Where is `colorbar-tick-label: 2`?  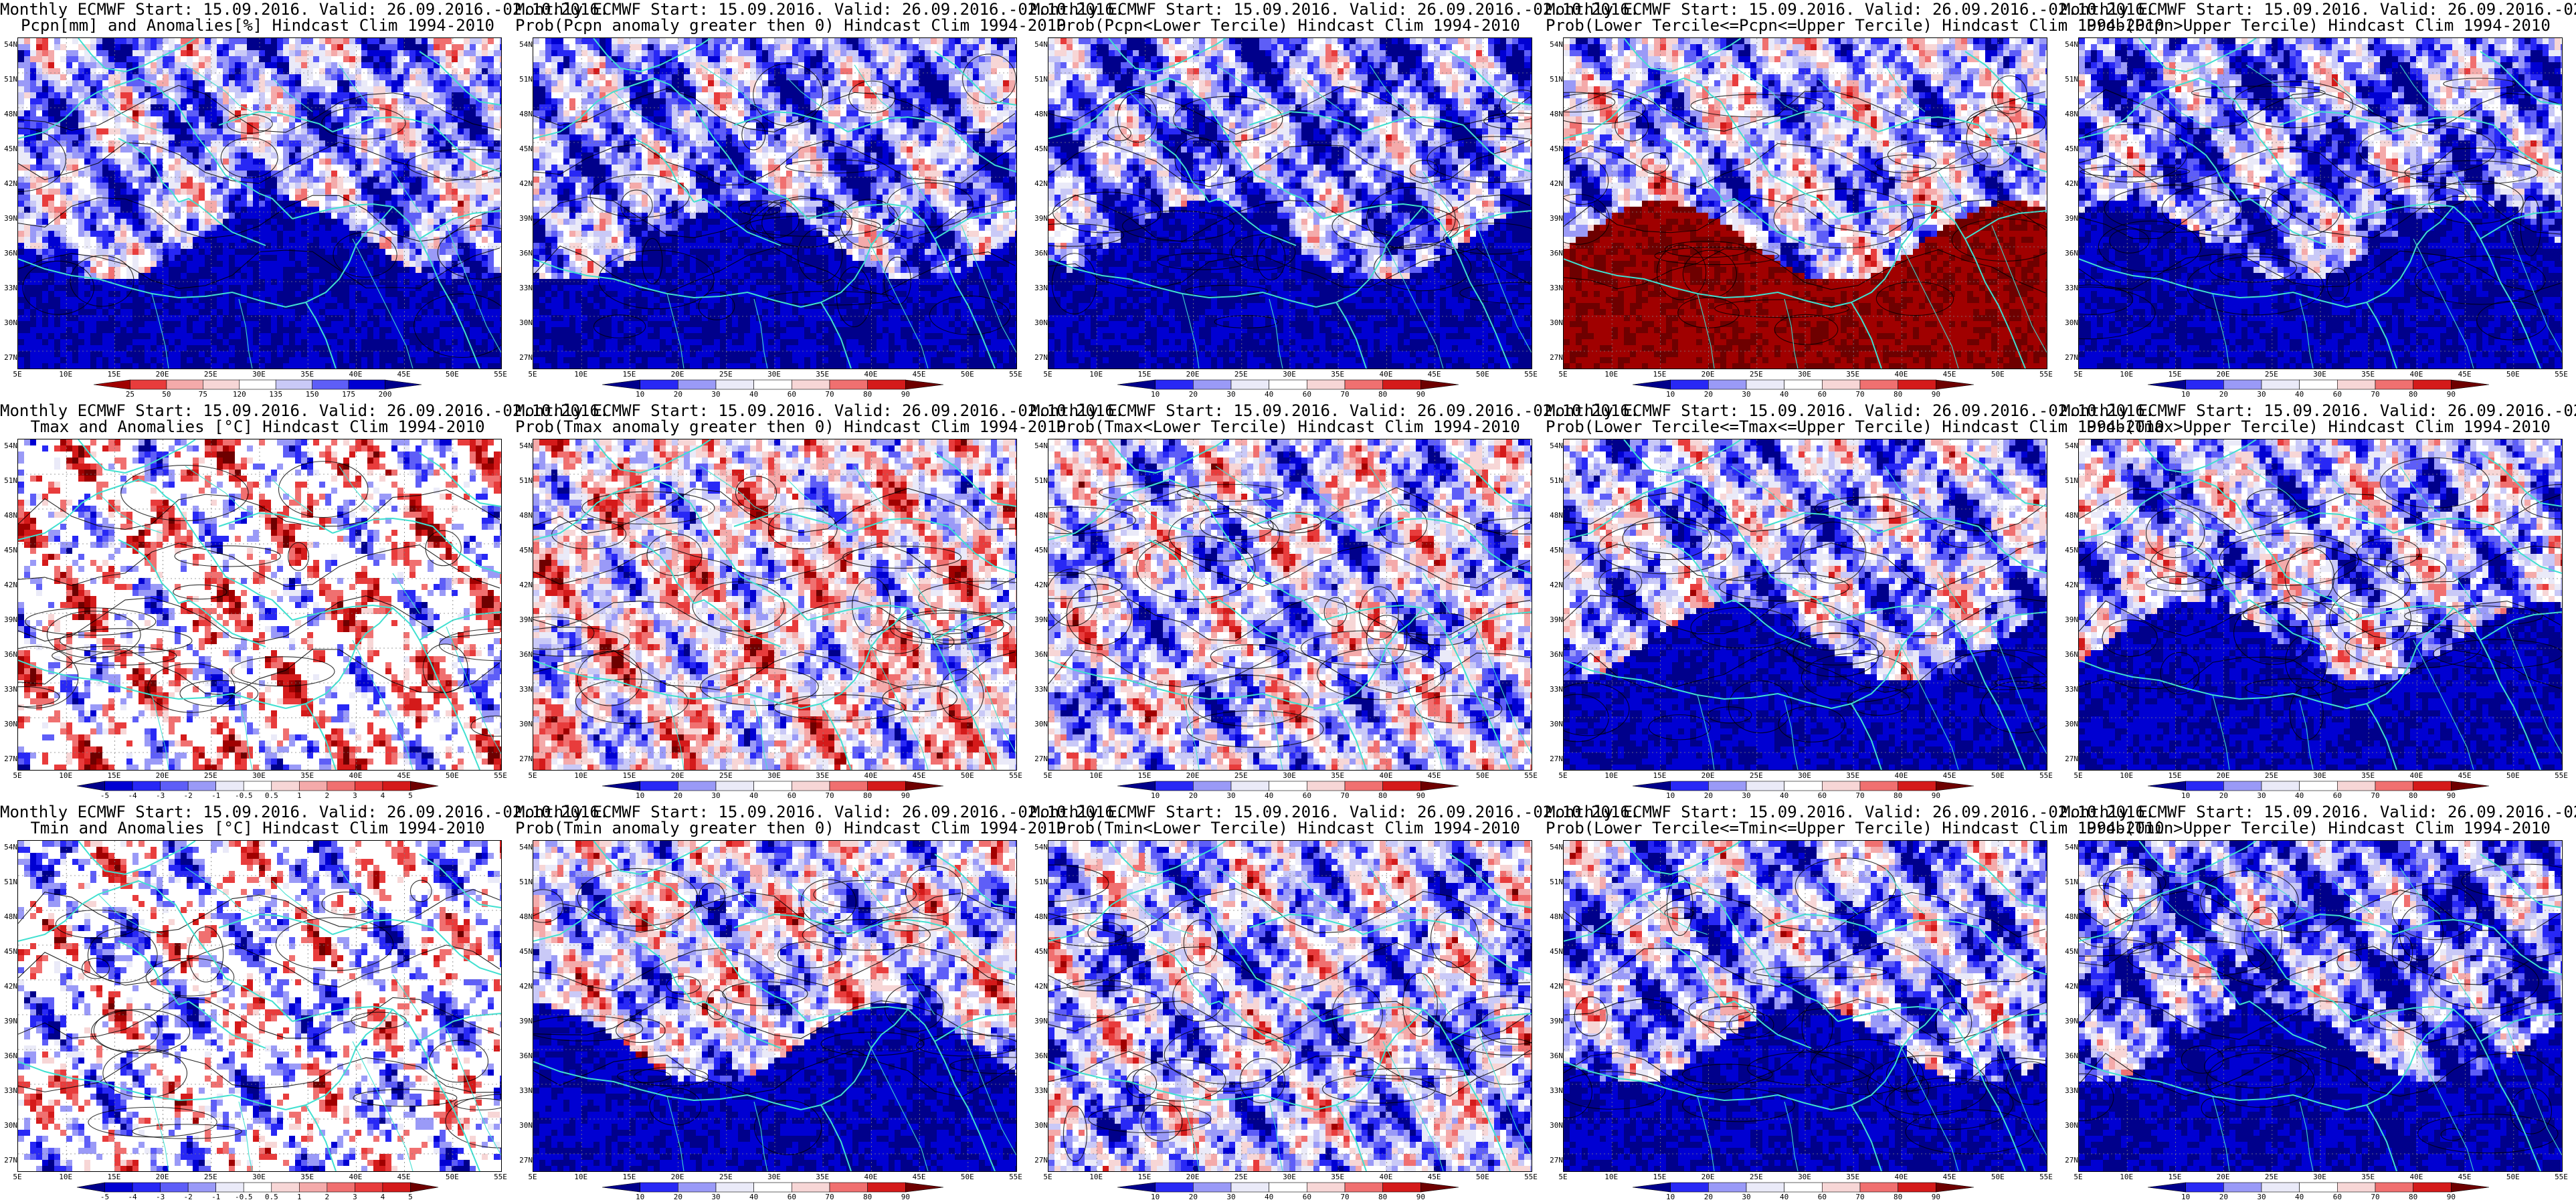 colorbar-tick-label: 2 is located at coordinates (327, 795).